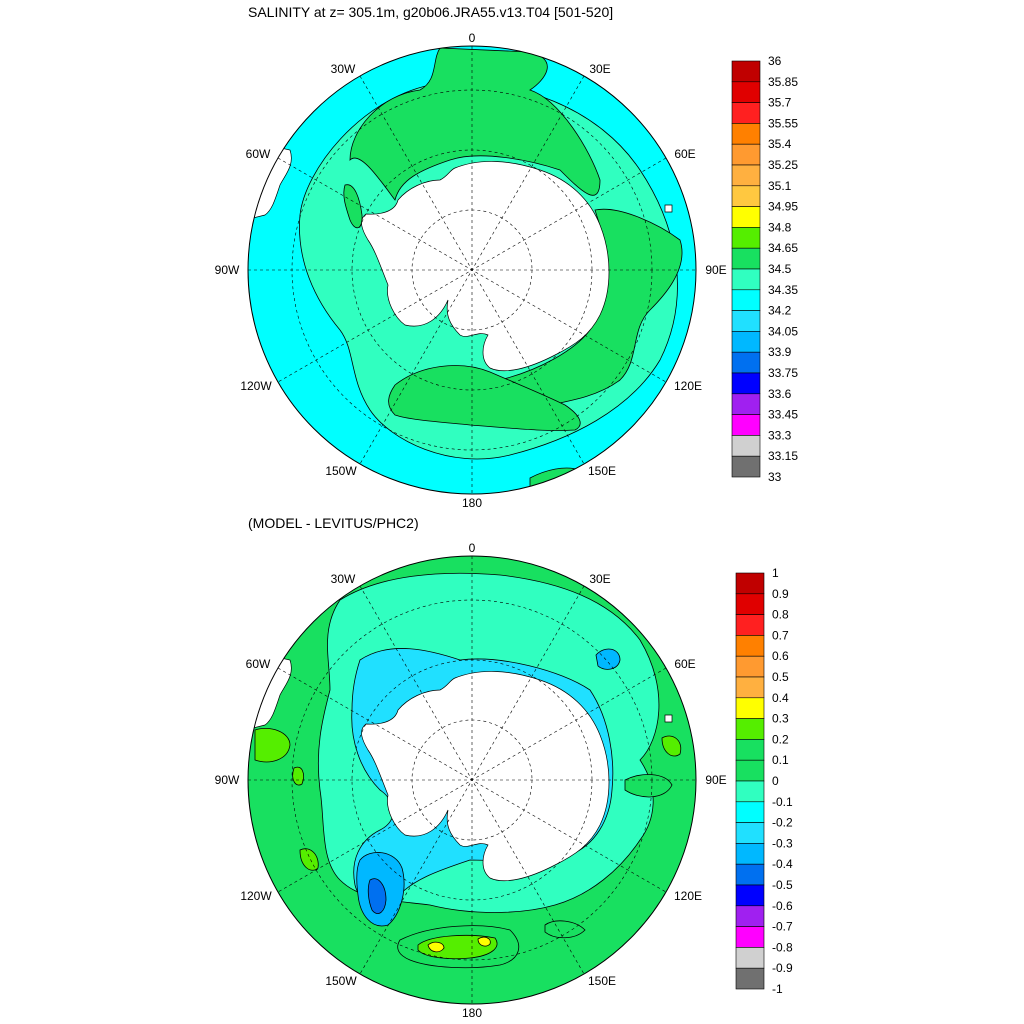  Describe the element at coordinates (599, 579) in the screenshot. I see `bottom-lon-label-30e: 30E` at that location.